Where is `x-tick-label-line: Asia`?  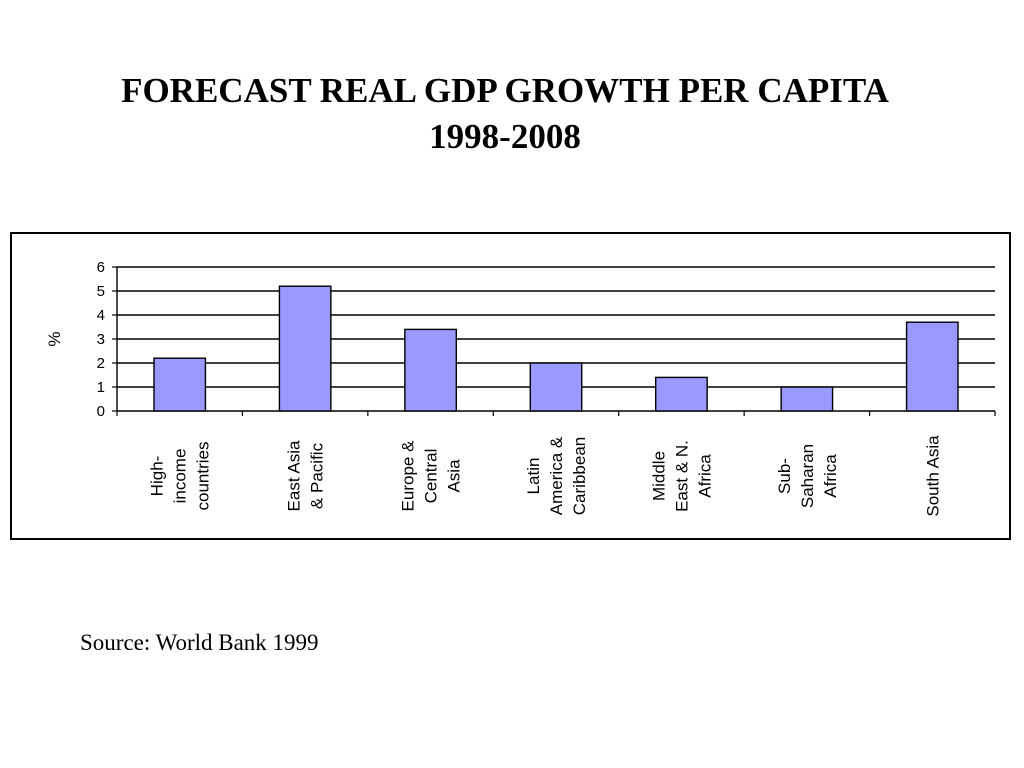
x-tick-label-line: Asia is located at coordinates (454, 476).